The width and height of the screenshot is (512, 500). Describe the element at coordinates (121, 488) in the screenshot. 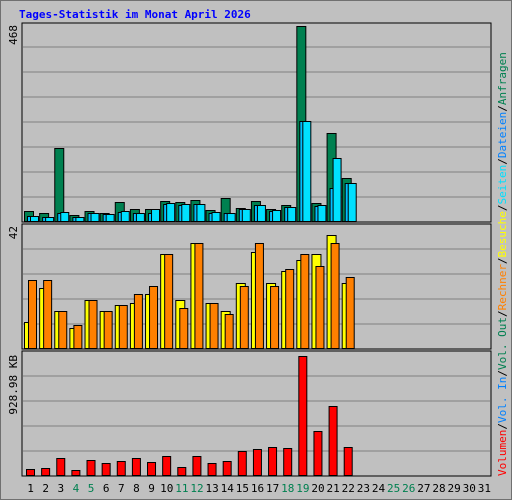

I see `day-label-7: 7` at that location.